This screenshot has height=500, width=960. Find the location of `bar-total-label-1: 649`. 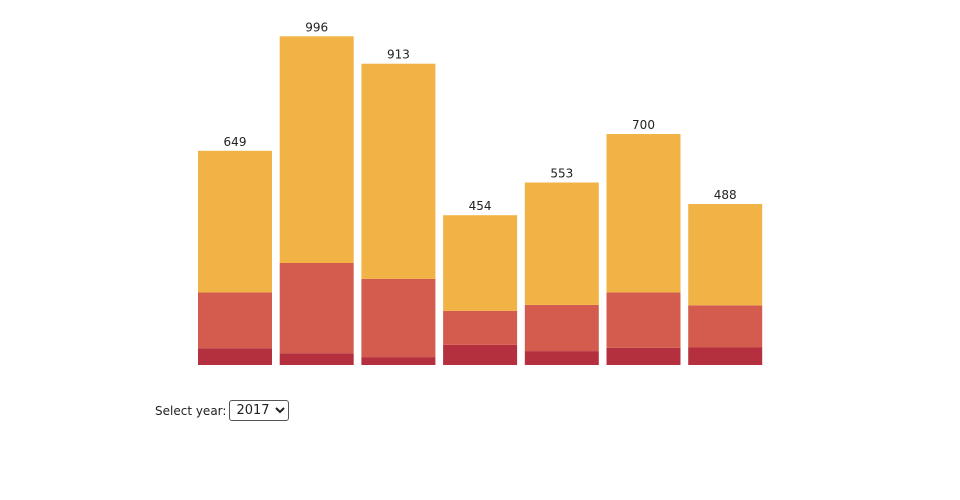

bar-total-label-1: 649 is located at coordinates (235, 142).